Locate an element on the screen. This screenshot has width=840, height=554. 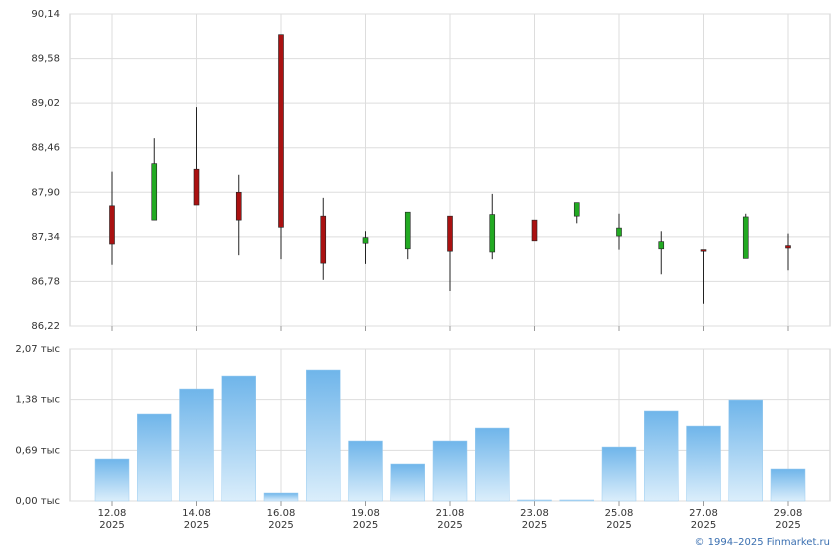
y-tick-label: 86,22 is located at coordinates (45, 326).